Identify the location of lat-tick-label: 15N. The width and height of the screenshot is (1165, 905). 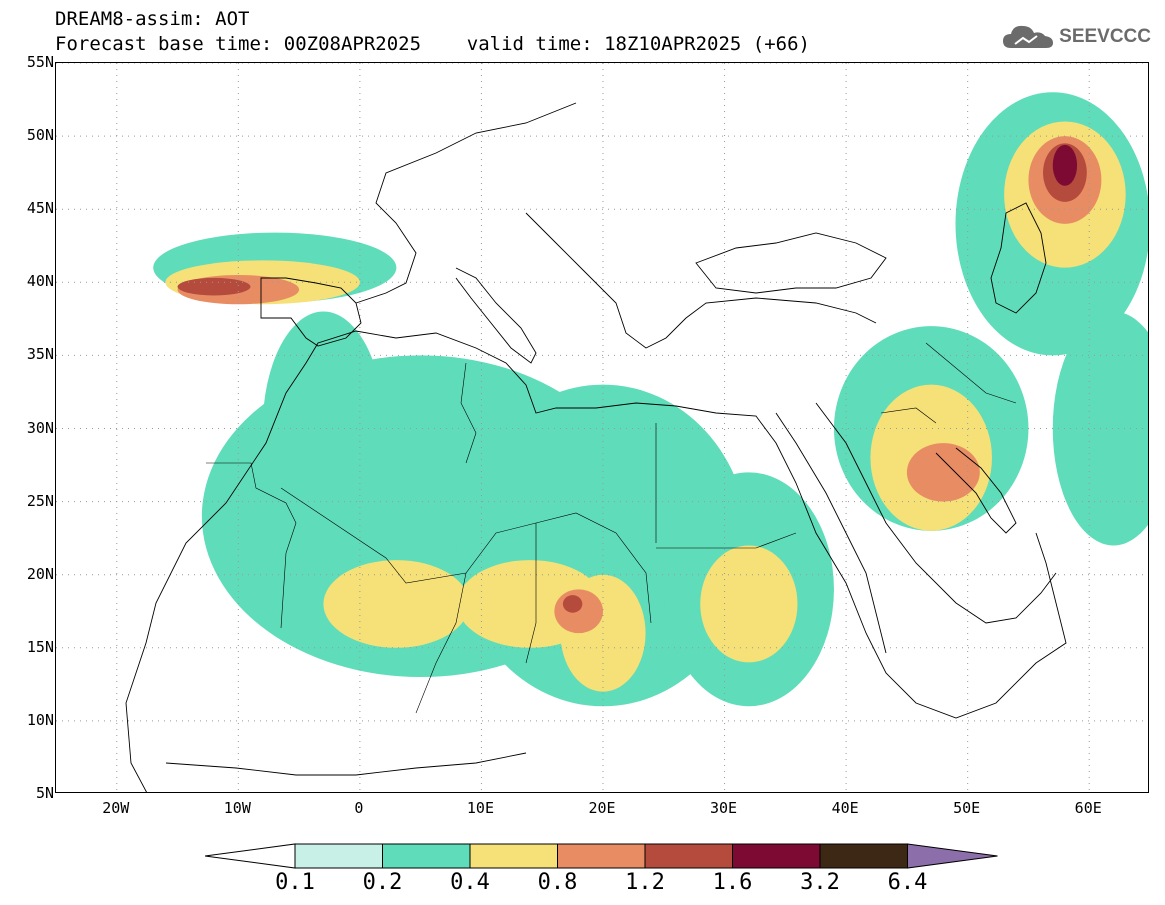
(40, 646).